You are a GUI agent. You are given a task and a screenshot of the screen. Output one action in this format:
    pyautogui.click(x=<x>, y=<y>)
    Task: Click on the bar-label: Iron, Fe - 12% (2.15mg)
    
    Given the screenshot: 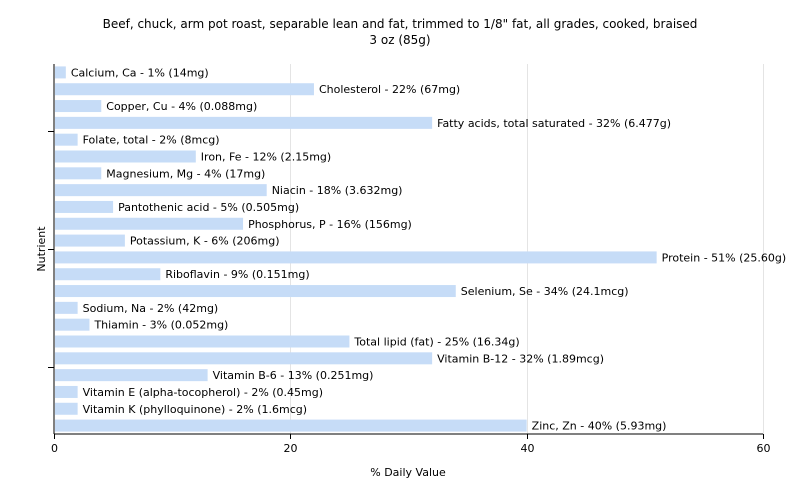 What is the action you would take?
    pyautogui.click(x=266, y=157)
    